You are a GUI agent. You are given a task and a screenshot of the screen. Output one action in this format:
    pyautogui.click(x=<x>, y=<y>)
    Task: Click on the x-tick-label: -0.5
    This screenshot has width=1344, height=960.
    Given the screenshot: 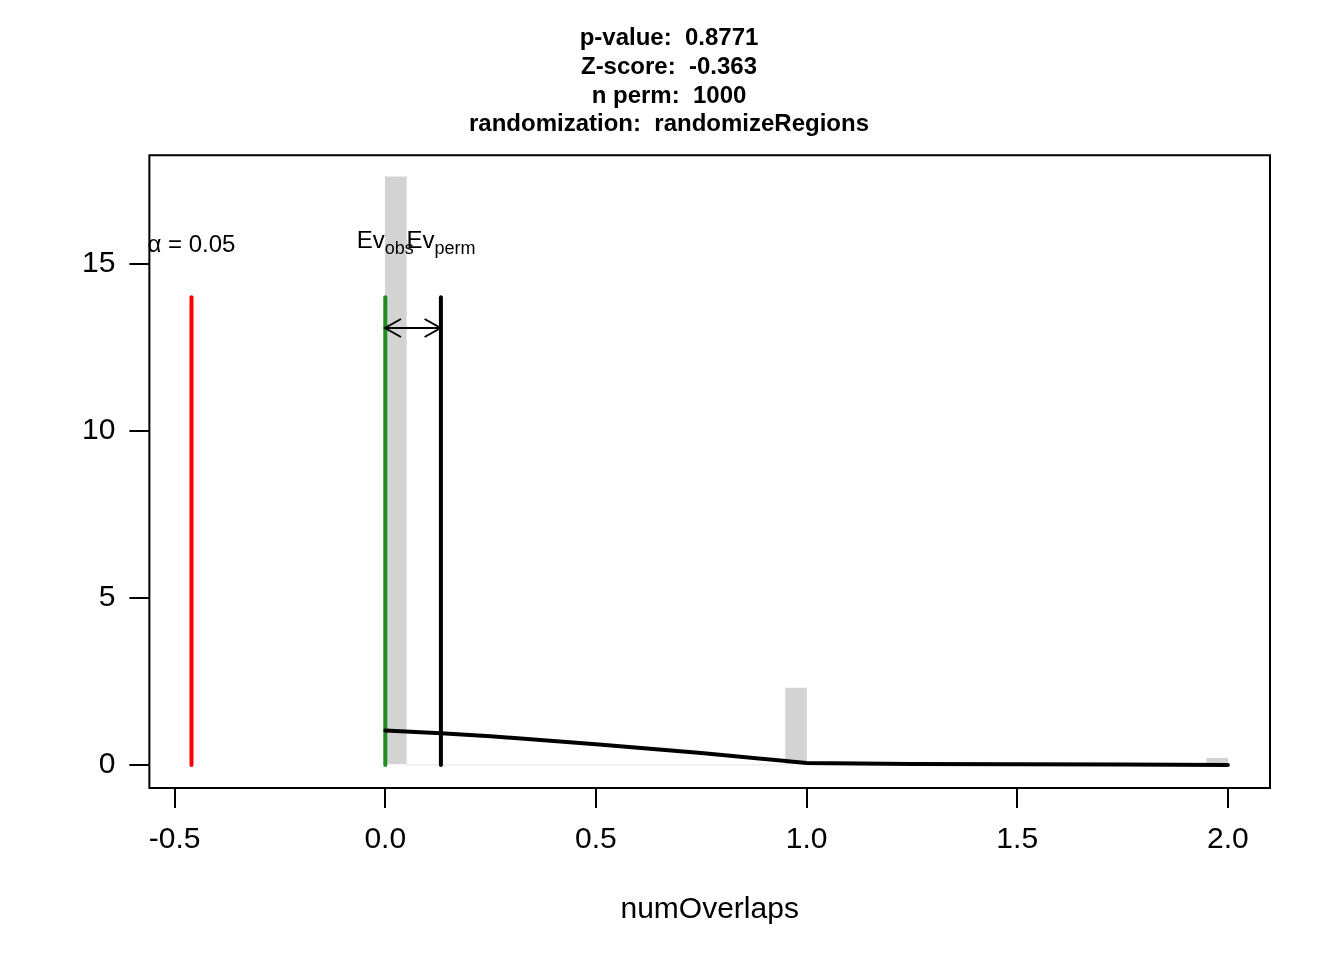 What is the action you would take?
    pyautogui.click(x=174, y=838)
    